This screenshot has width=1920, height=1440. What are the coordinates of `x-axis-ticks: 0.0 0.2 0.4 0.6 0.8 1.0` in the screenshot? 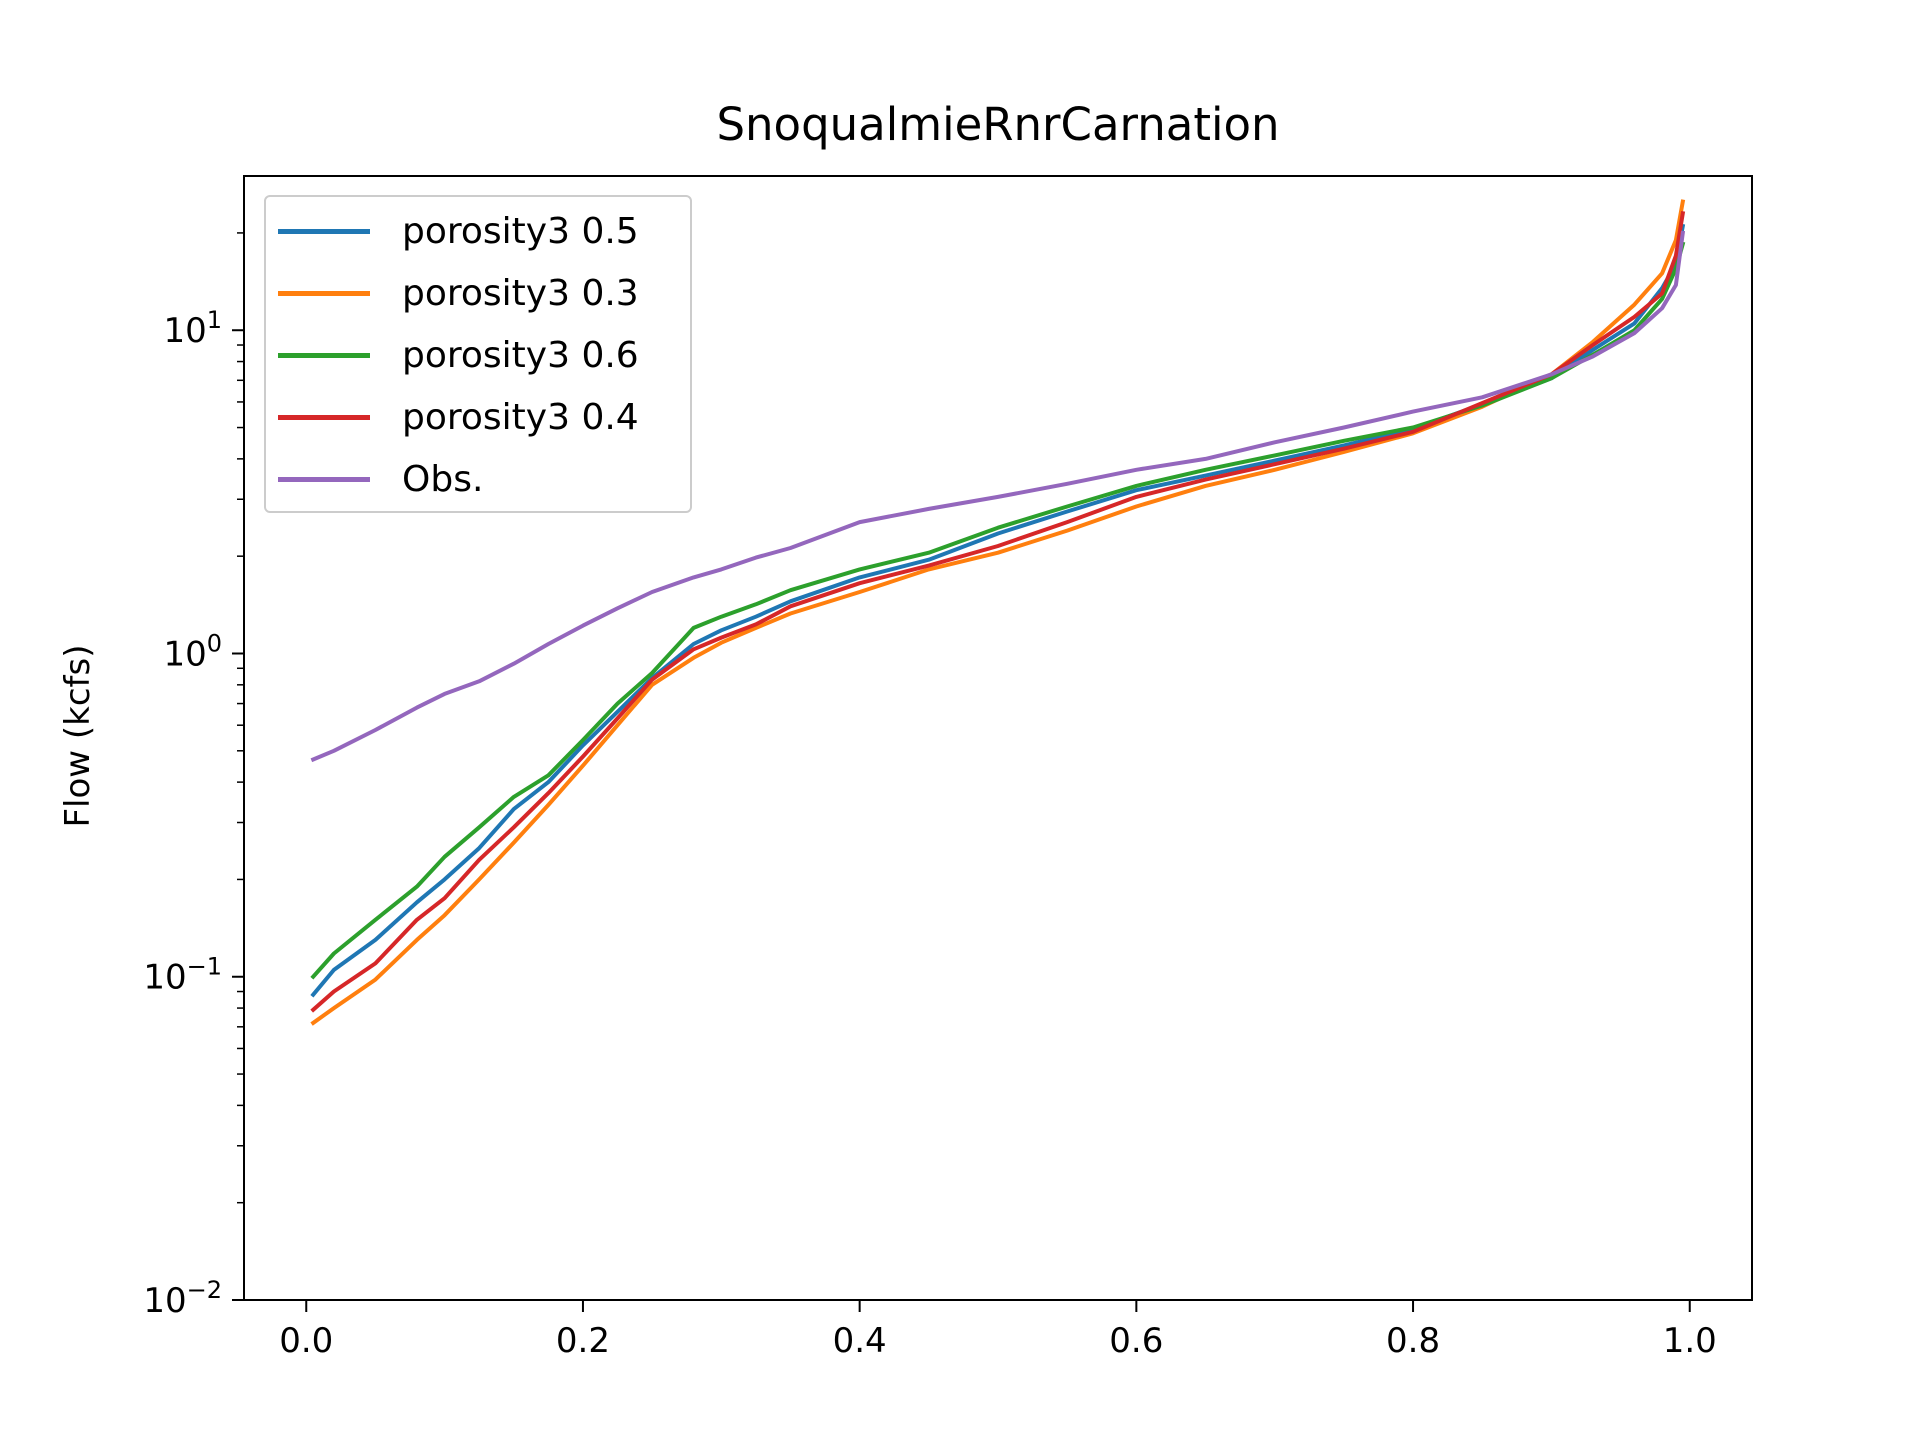 It's located at (998, 1330).